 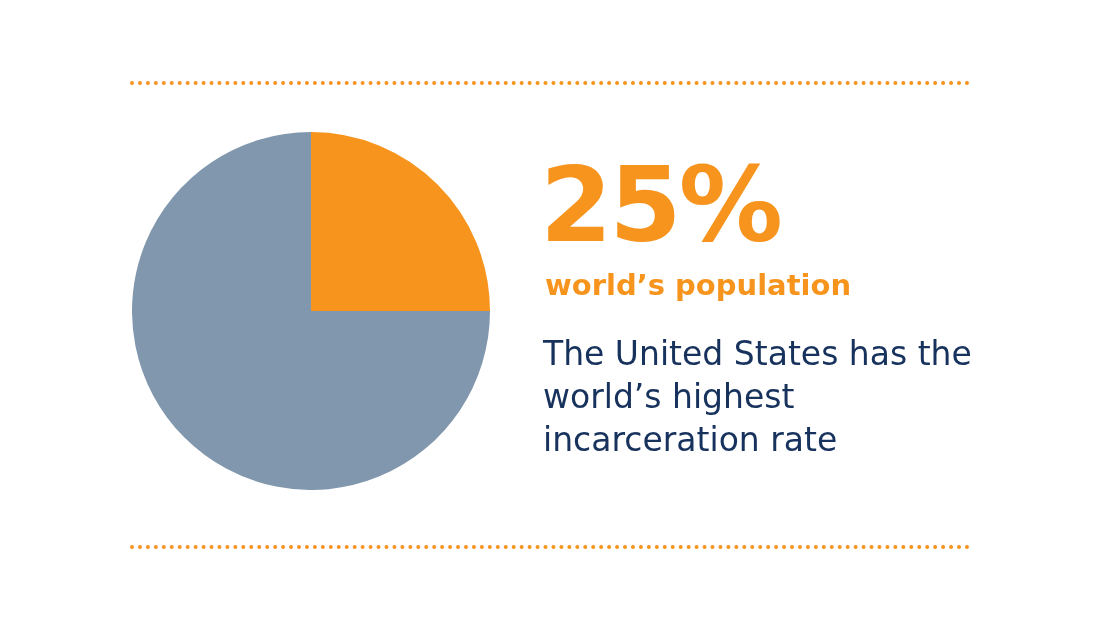 I want to click on data-label: 25%, so click(x=660, y=205).